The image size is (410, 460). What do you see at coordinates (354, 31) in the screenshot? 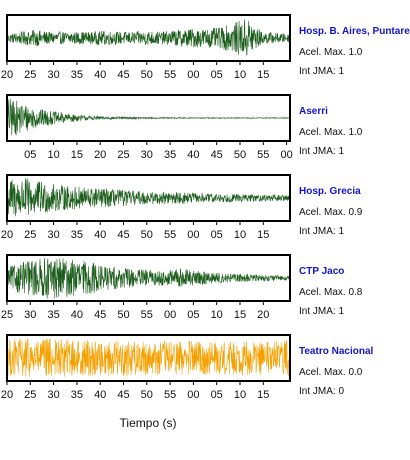
I see `station-name: Hosp. B. Aires, Puntare` at bounding box center [354, 31].